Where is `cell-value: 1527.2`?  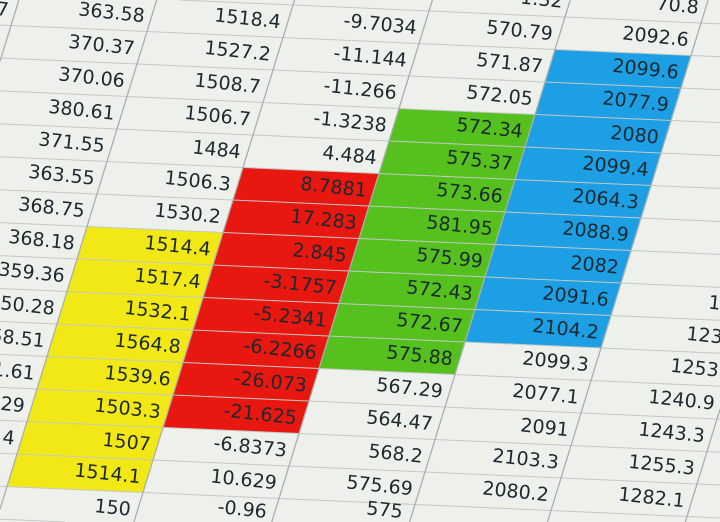
cell-value: 1527.2 is located at coordinates (237, 51).